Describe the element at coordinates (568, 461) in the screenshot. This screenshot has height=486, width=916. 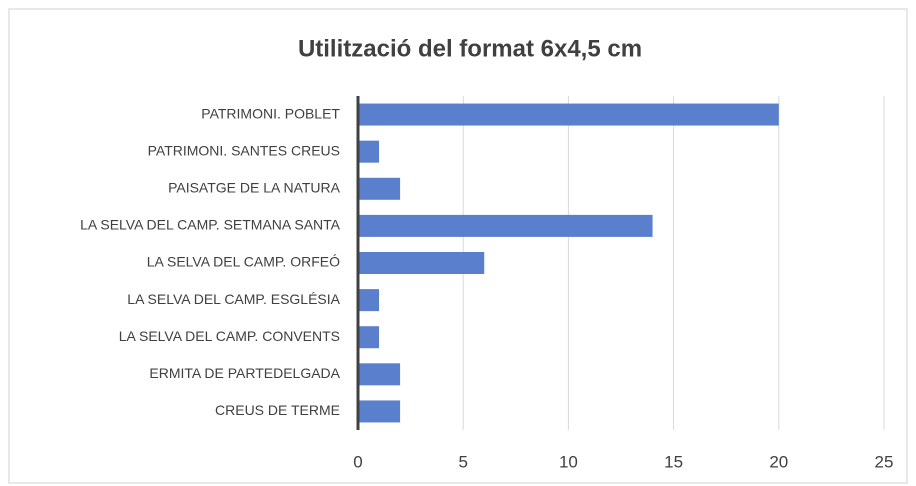
I see `x-tick-label: 10` at that location.